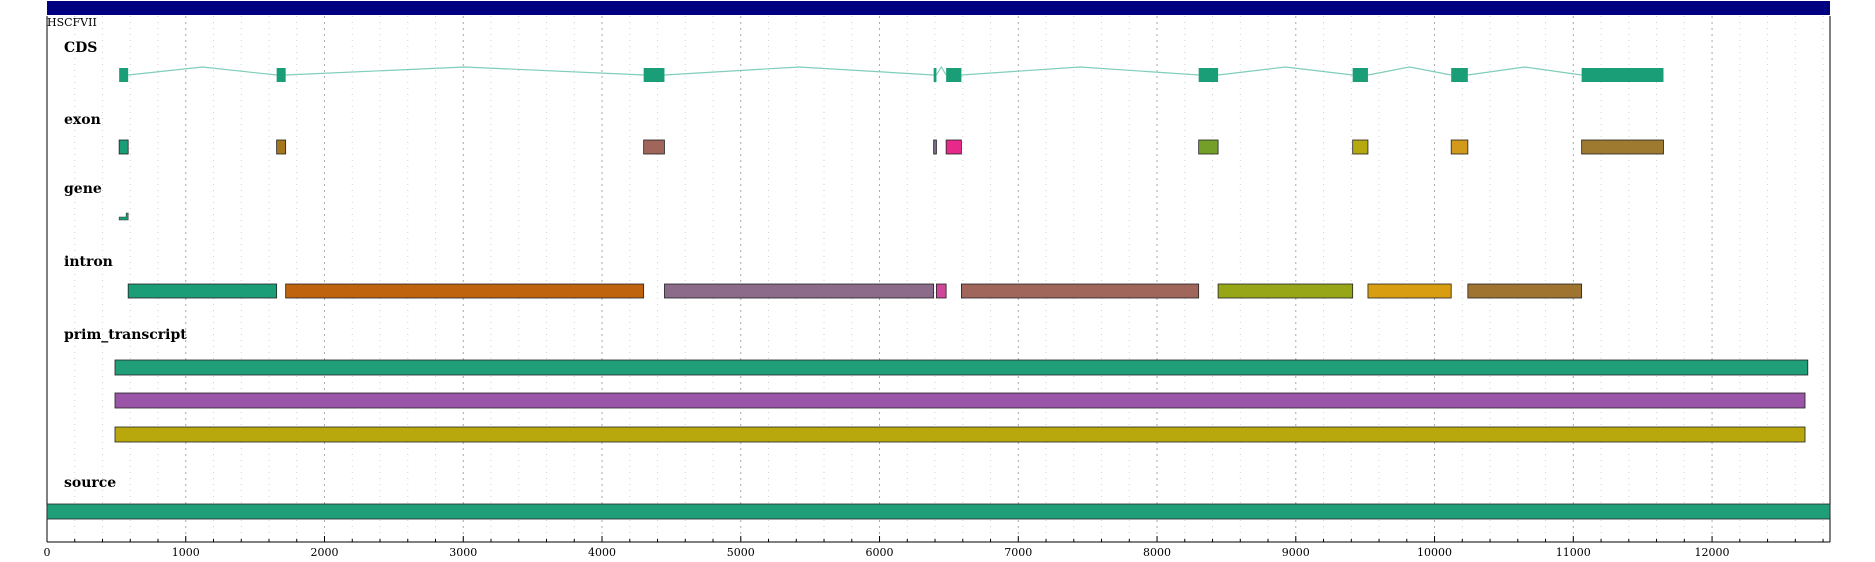 Image resolution: width=1875 pixels, height=562 pixels. I want to click on track-label: CDS, so click(80, 48).